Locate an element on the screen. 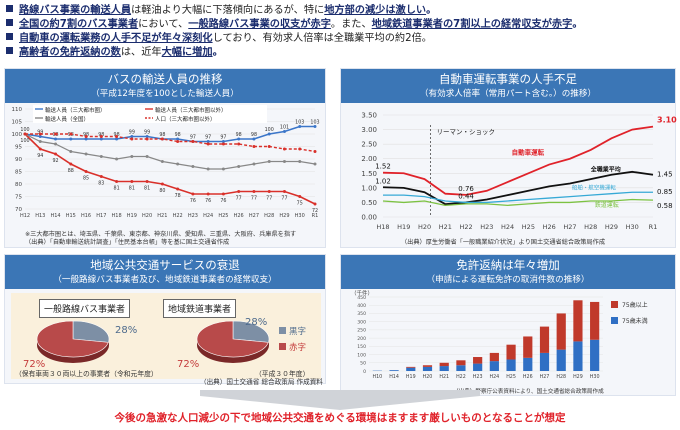 This screenshot has width=680, height=430. transit-panel-subtitle: （一般路線バス事業者及び、地域鉄道事業者の経常収支） is located at coordinates (165, 280).